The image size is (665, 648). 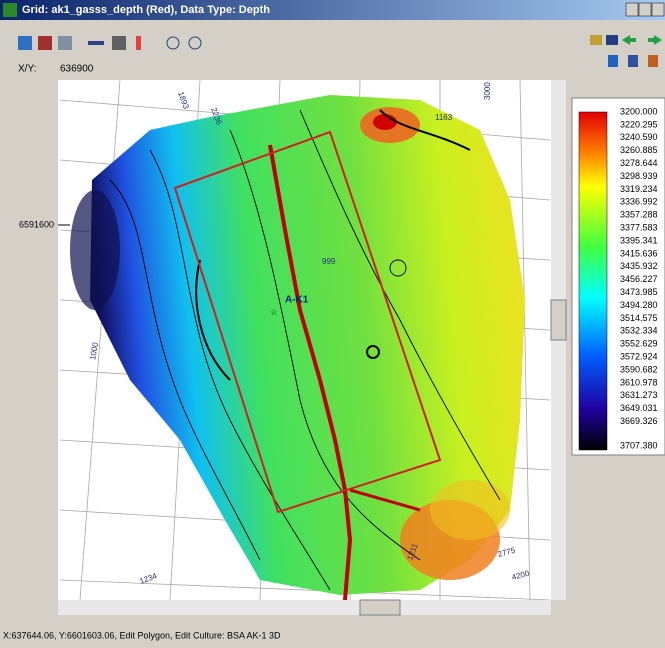 What do you see at coordinates (95, 250) in the screenshot?
I see `deep-area` at bounding box center [95, 250].